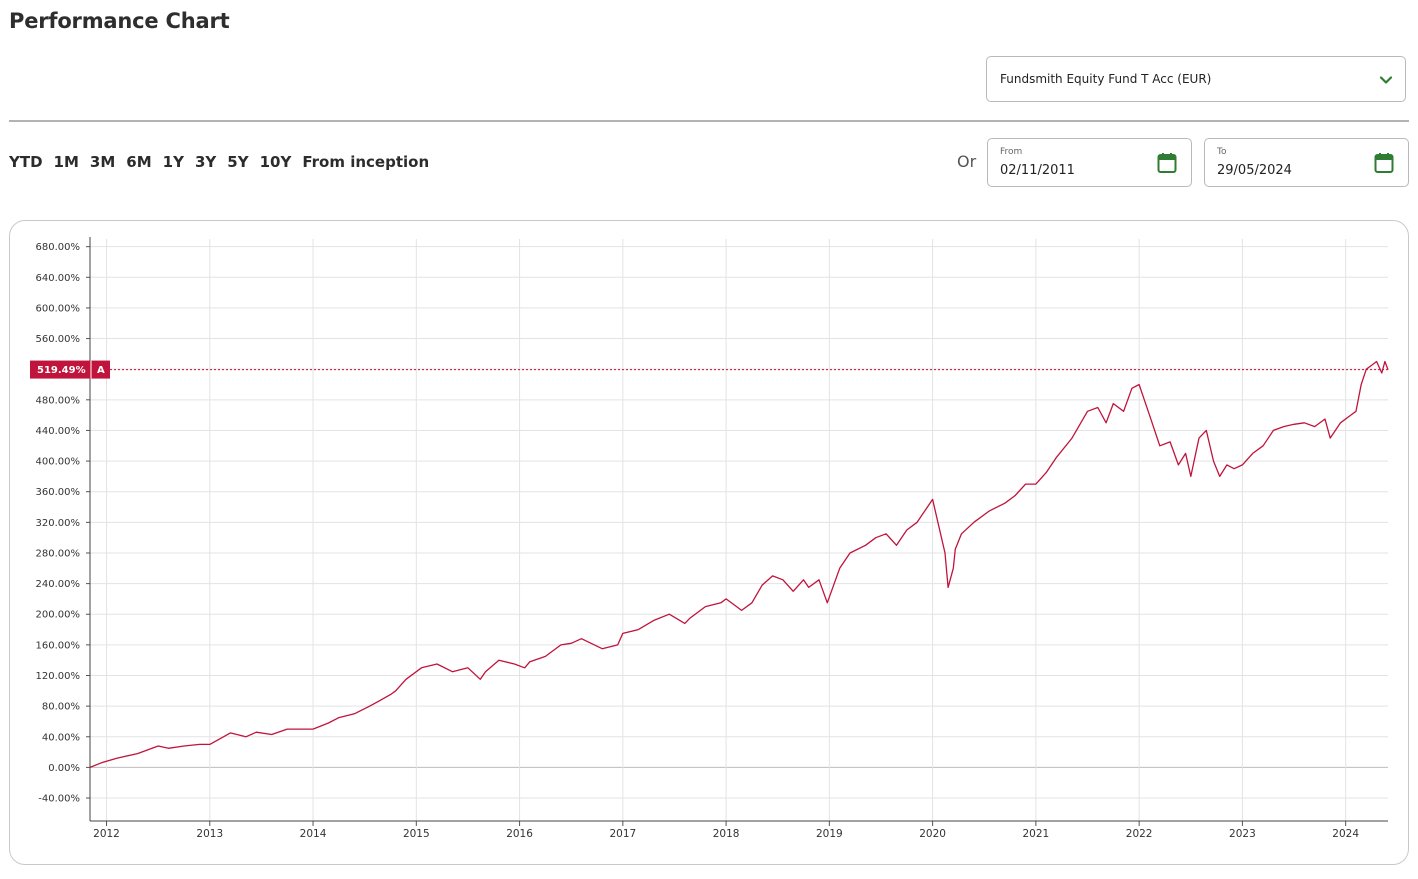 The image size is (1418, 879). What do you see at coordinates (106, 834) in the screenshot?
I see `x-tick-label: 2012` at bounding box center [106, 834].